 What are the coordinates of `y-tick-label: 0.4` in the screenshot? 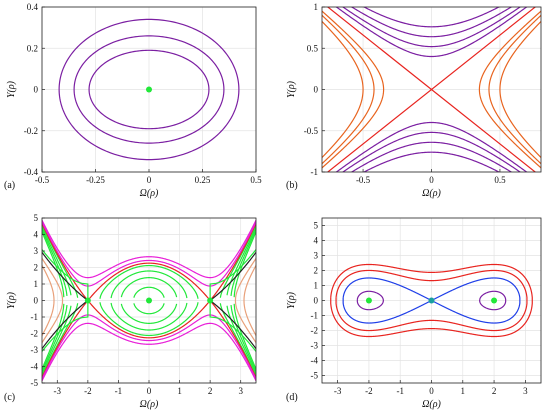 It's located at (33, 7).